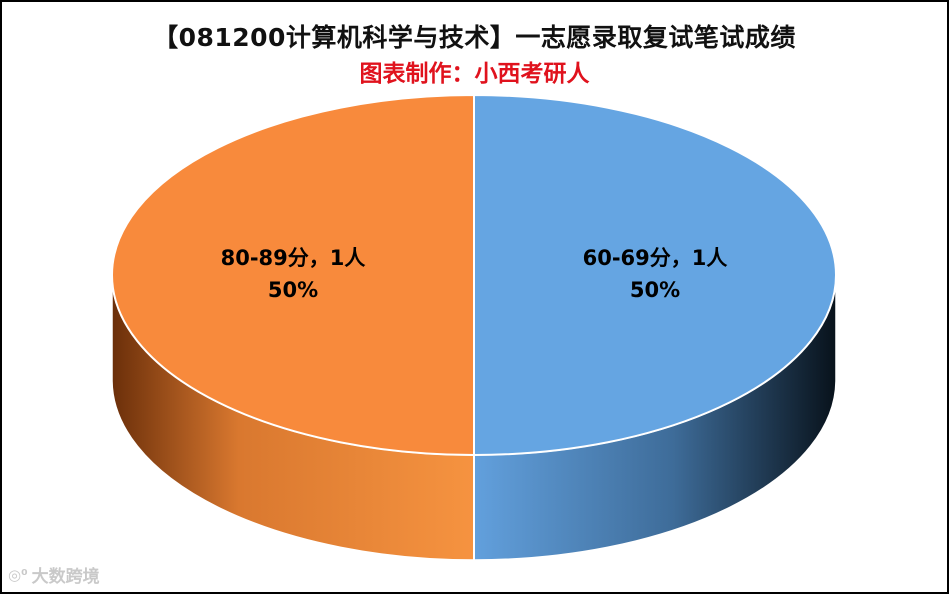  Describe the element at coordinates (18, 574) in the screenshot. I see `scan-logo-icon: ◎⁰` at that location.